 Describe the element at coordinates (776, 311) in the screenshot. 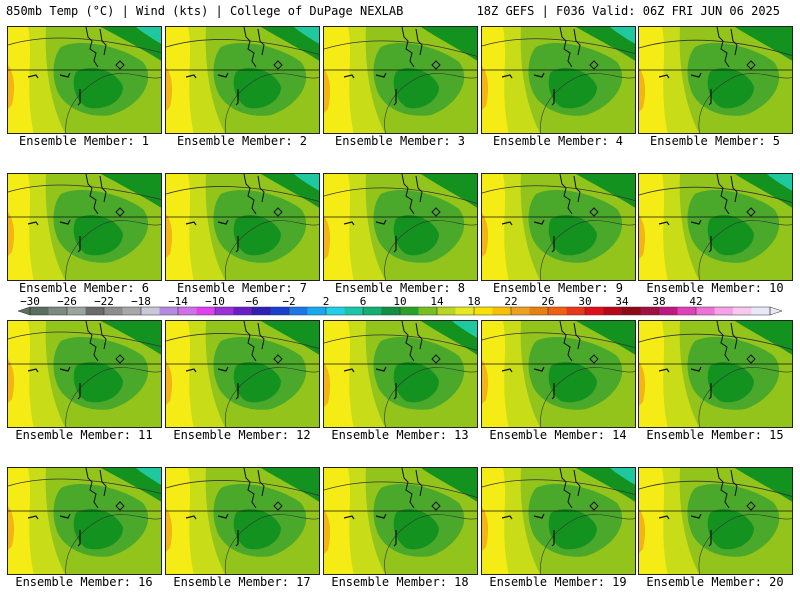

I see `colorbar-max-arrow` at that location.